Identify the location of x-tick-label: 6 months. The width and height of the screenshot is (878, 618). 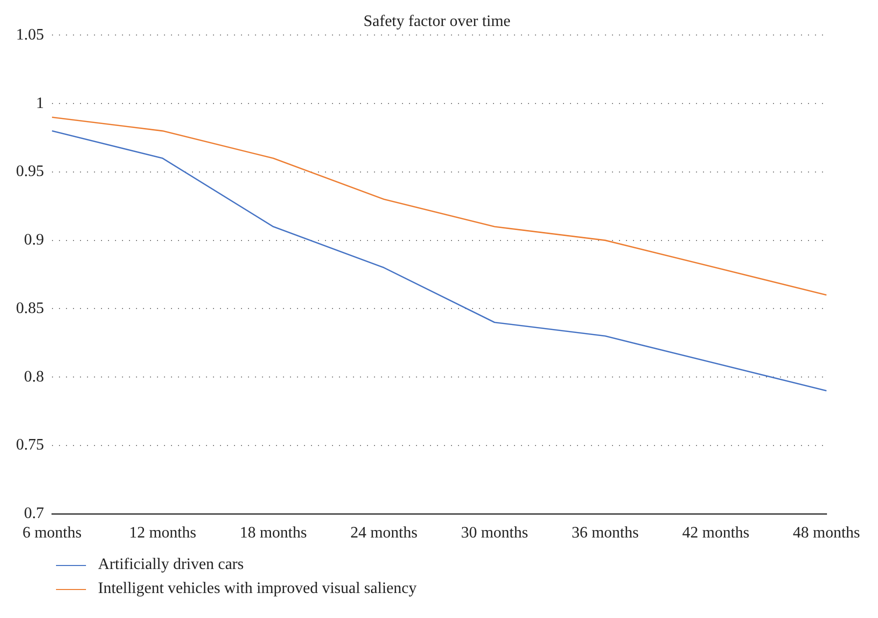
(52, 533).